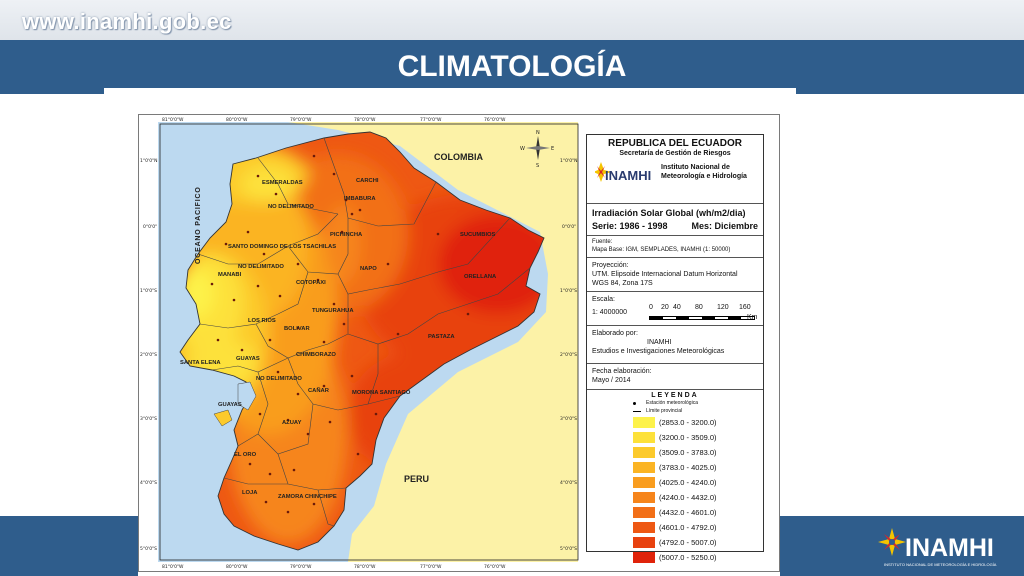  I want to click on legend-class-label: (4025.0 - 4240.0), so click(688, 482).